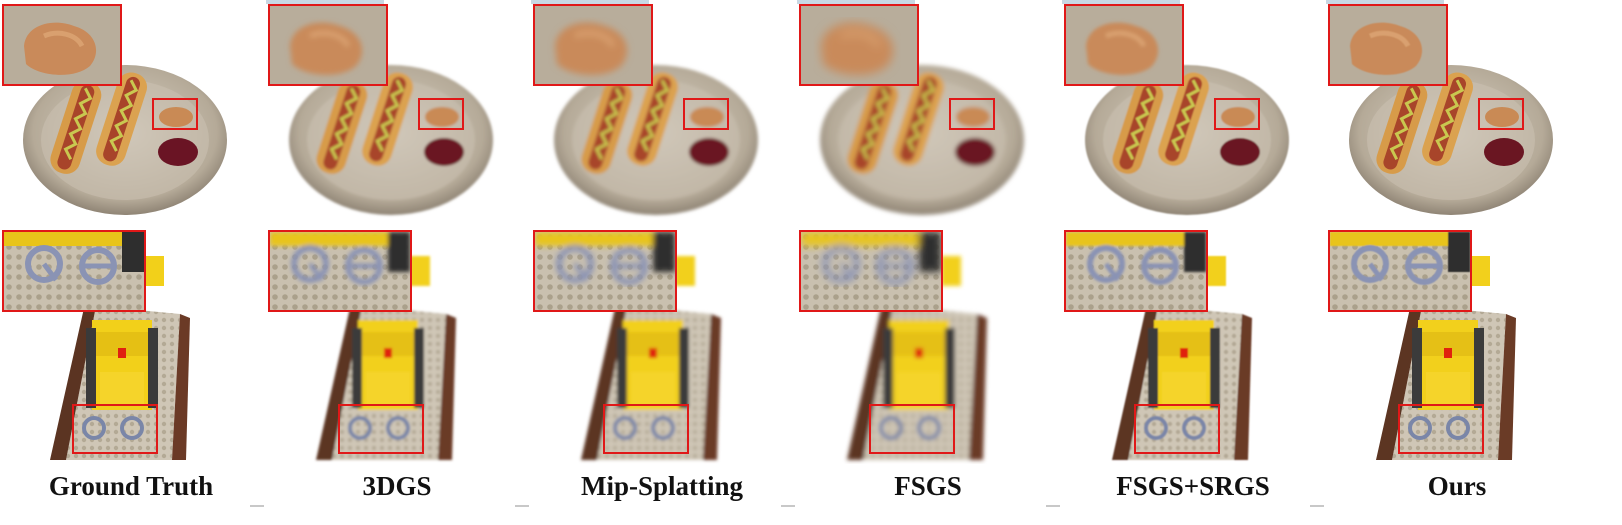  What do you see at coordinates (1457, 346) in the screenshot?
I see `lego-render-ours` at bounding box center [1457, 346].